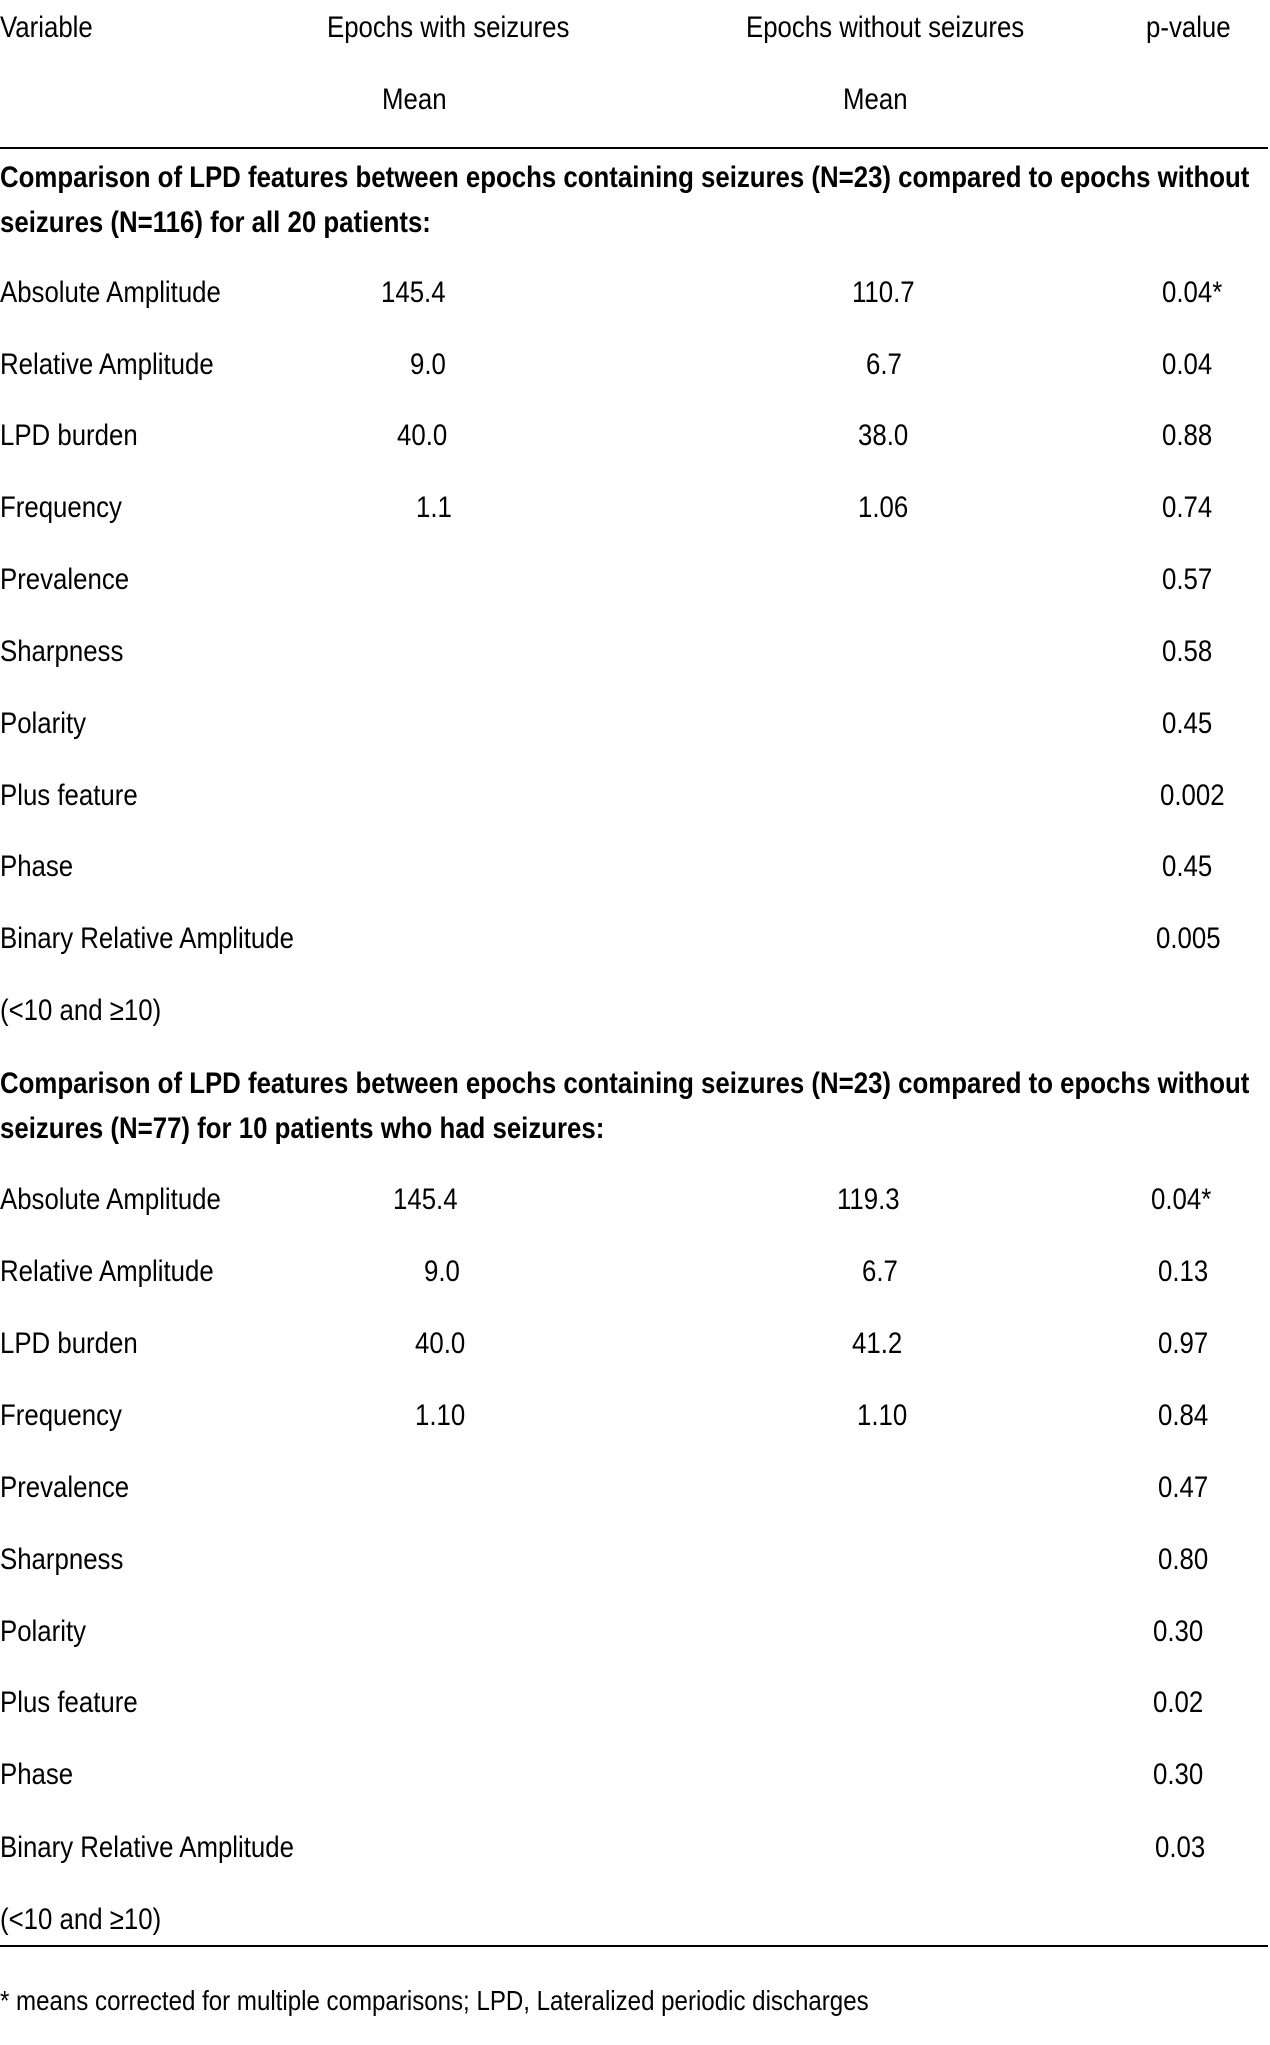 This screenshot has width=1270, height=2045. I want to click on table-row-pvalue: 0.03, so click(1180, 1847).